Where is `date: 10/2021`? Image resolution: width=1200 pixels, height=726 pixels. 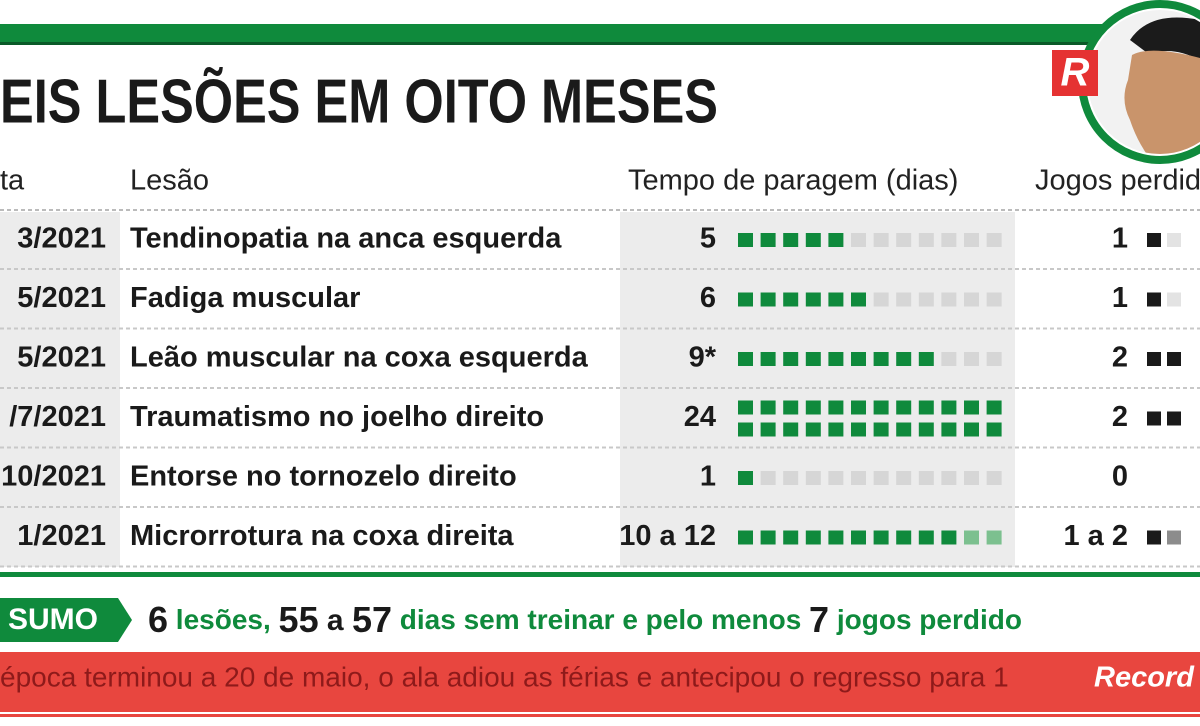 date: 10/2021 is located at coordinates (53, 477).